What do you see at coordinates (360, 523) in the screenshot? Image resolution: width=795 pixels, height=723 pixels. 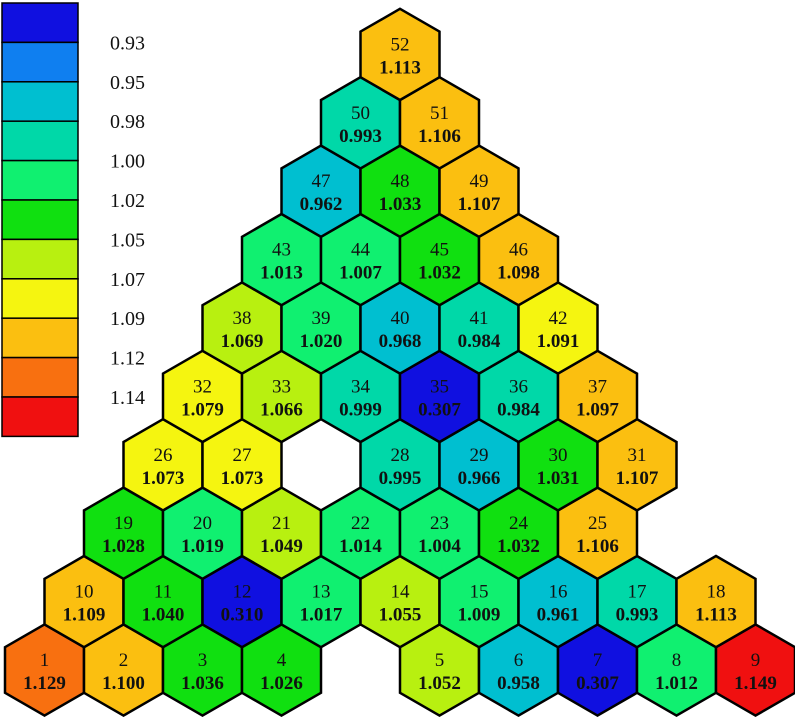 I see `hex-id: 22` at bounding box center [360, 523].